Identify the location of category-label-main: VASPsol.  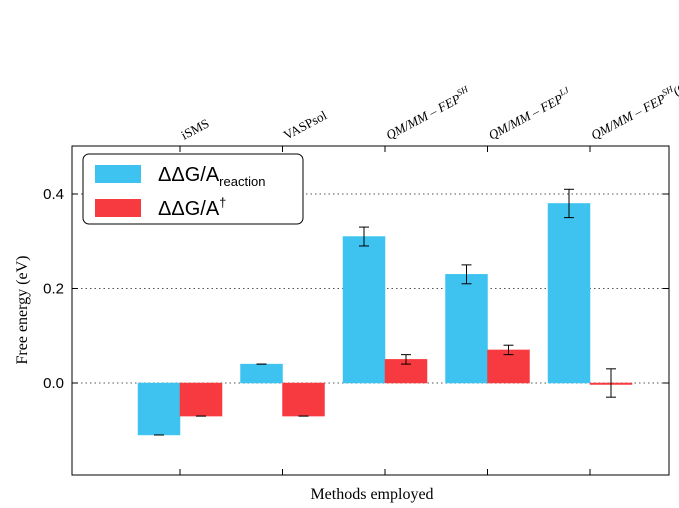
(305, 124).